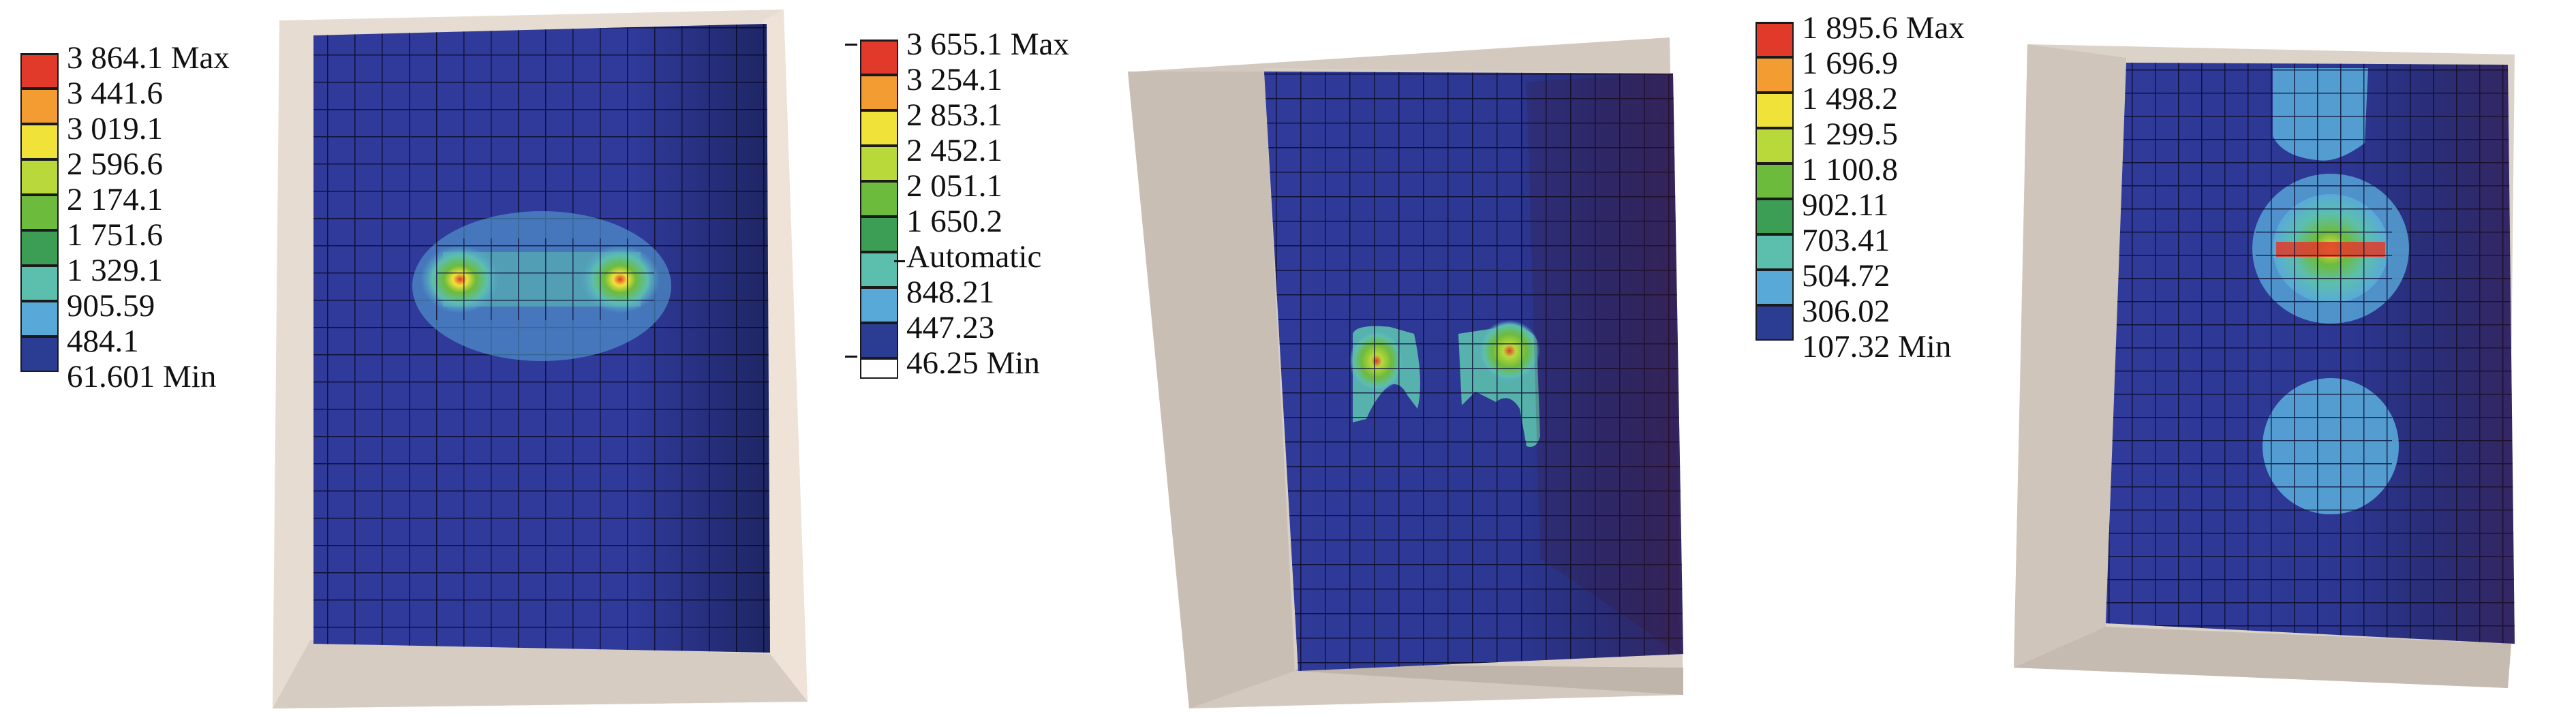  I want to click on legend-label: 1 498.2, so click(1850, 99).